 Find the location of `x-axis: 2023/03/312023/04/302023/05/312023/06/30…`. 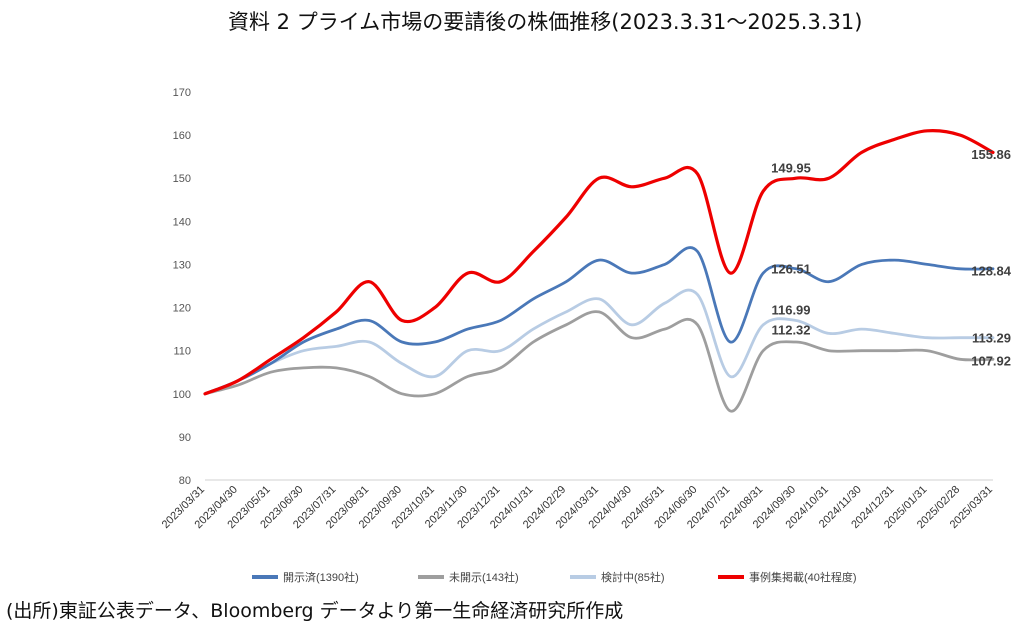

x-axis: 2023/03/312023/04/302023/05/312023/06/30… is located at coordinates (577, 507).